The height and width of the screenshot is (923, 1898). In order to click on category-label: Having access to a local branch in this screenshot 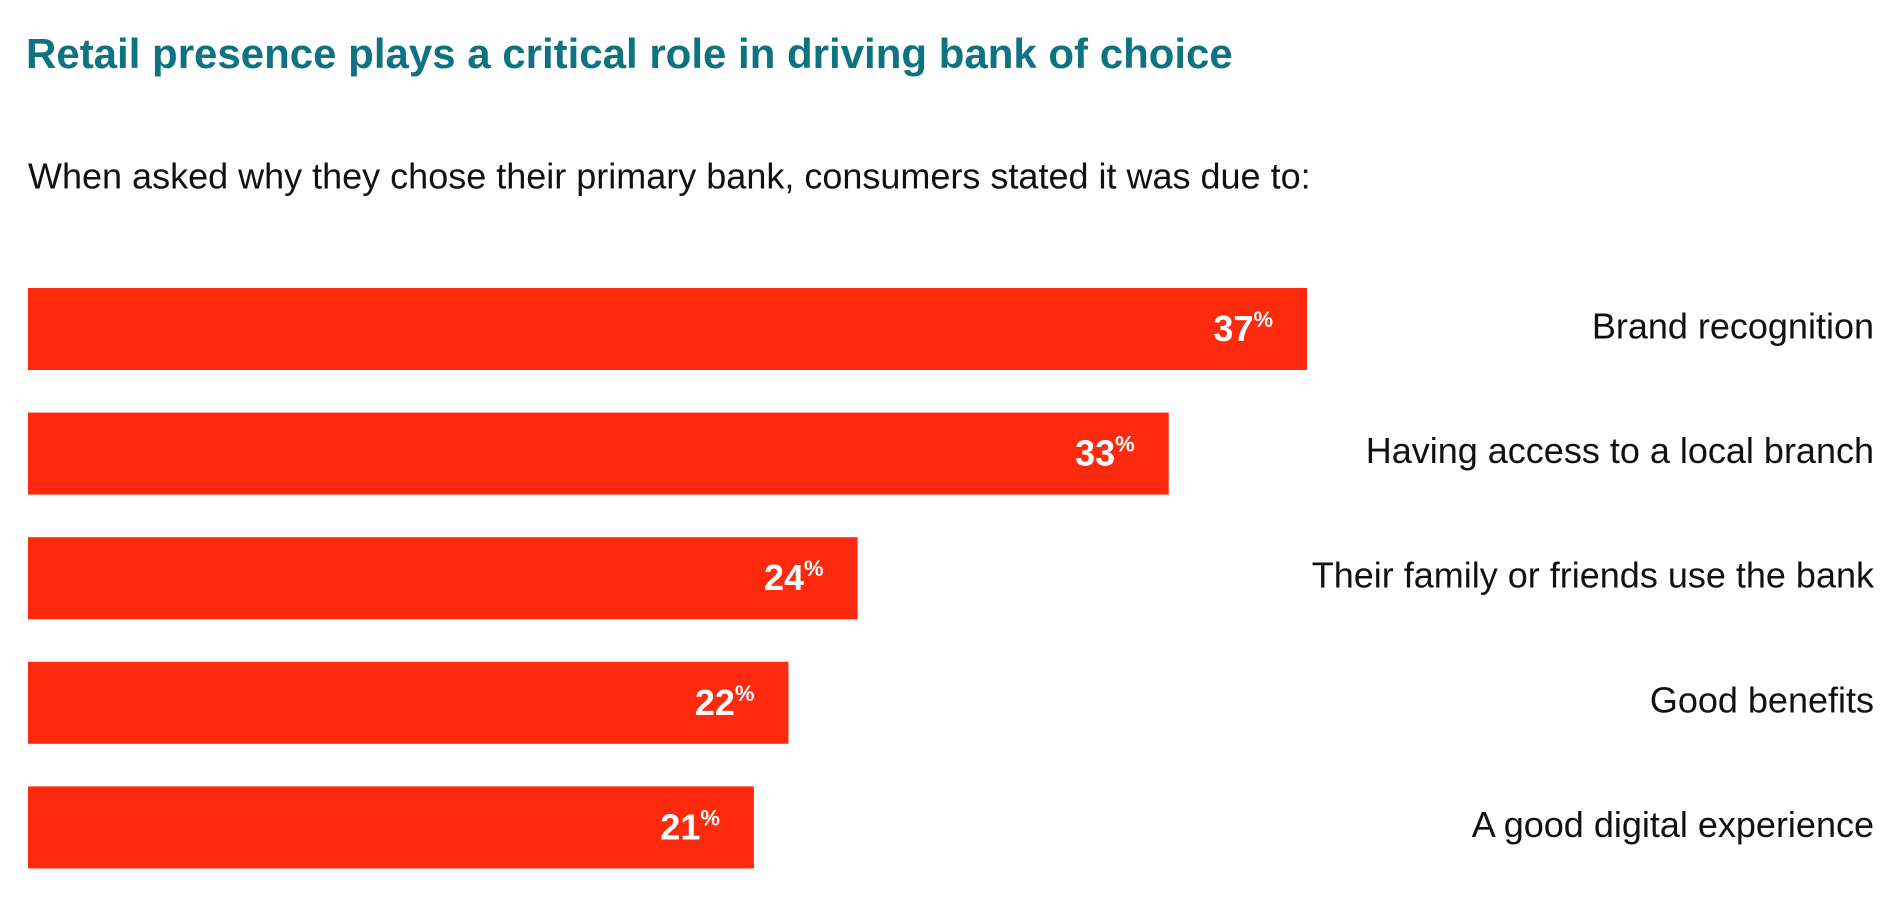, I will do `click(1620, 450)`.